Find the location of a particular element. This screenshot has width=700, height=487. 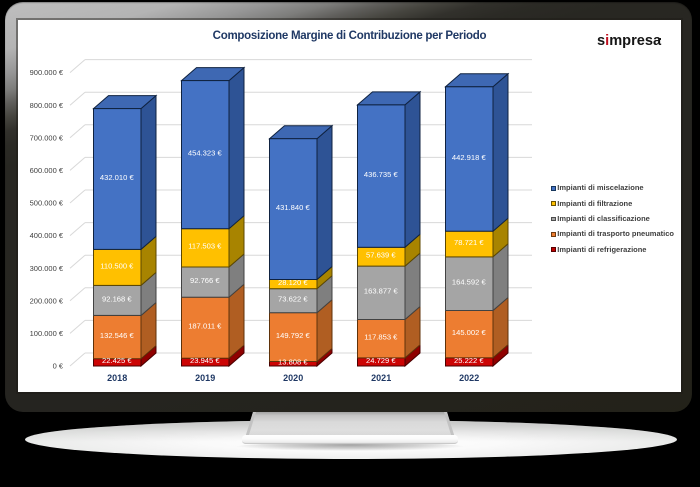

svg-text: 436.735 € is located at coordinates (381, 174).